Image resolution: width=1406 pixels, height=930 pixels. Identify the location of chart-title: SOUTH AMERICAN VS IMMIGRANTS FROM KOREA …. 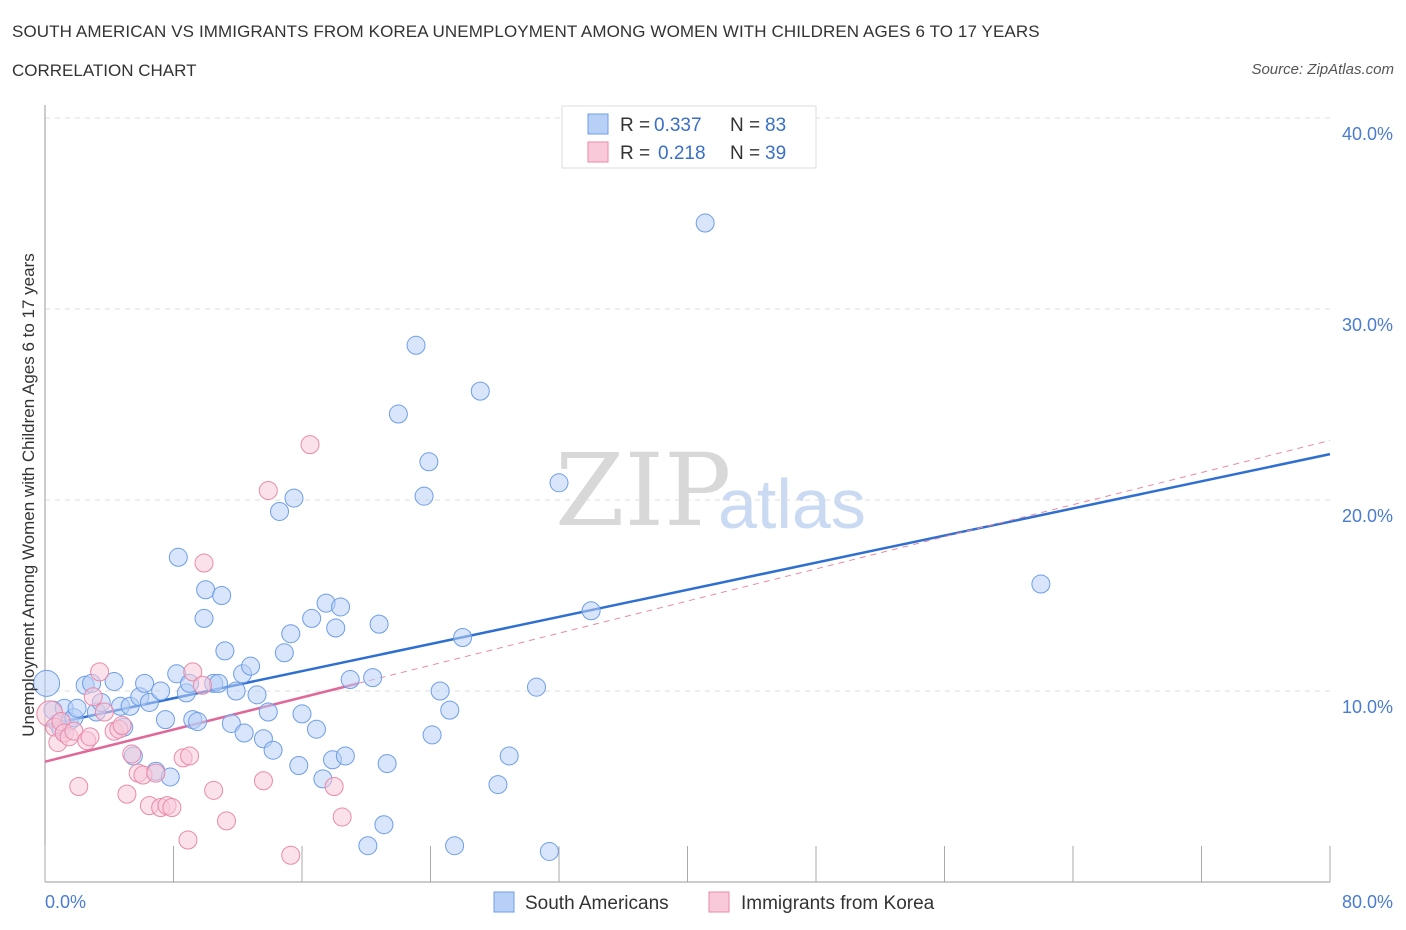
(526, 31).